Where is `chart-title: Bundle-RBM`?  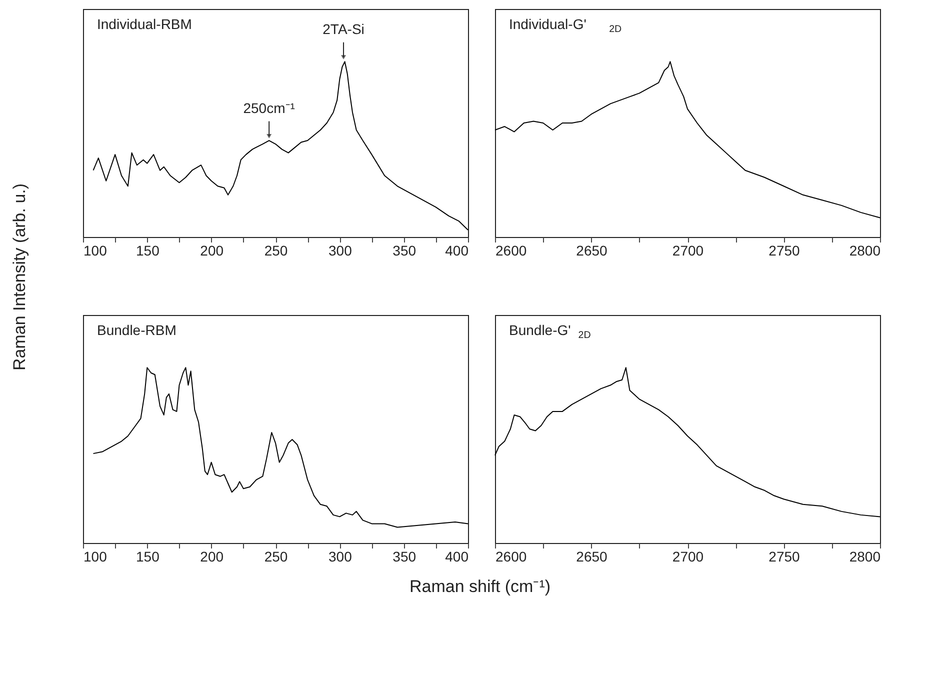
chart-title: Bundle-RBM is located at coordinates (136, 330).